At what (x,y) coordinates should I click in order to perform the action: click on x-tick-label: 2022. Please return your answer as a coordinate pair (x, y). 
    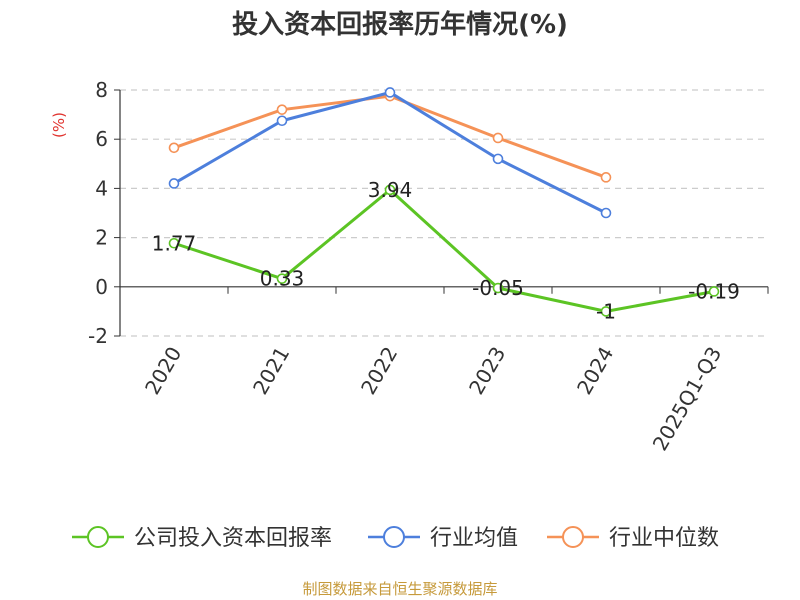
    Looking at the image, I should click on (379, 371).